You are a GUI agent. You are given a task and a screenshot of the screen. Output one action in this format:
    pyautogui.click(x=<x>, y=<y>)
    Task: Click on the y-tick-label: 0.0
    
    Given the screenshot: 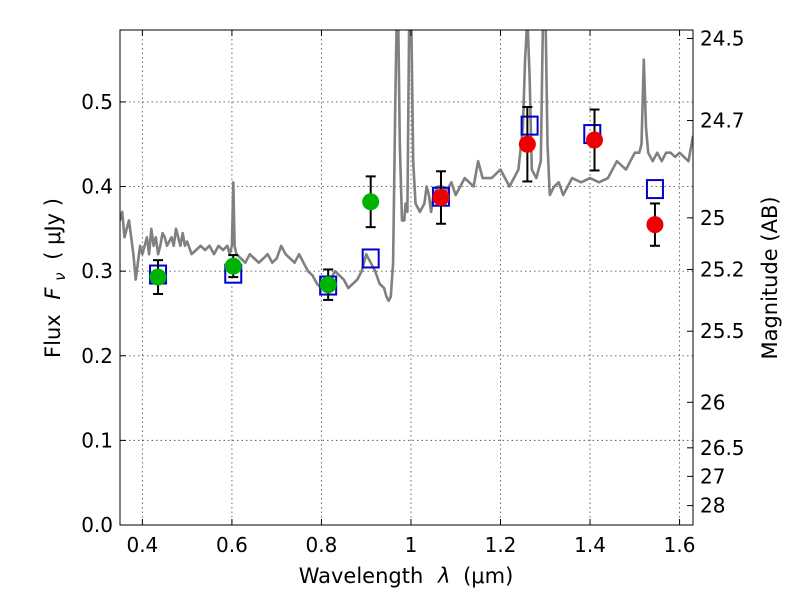 What is the action you would take?
    pyautogui.click(x=97, y=525)
    